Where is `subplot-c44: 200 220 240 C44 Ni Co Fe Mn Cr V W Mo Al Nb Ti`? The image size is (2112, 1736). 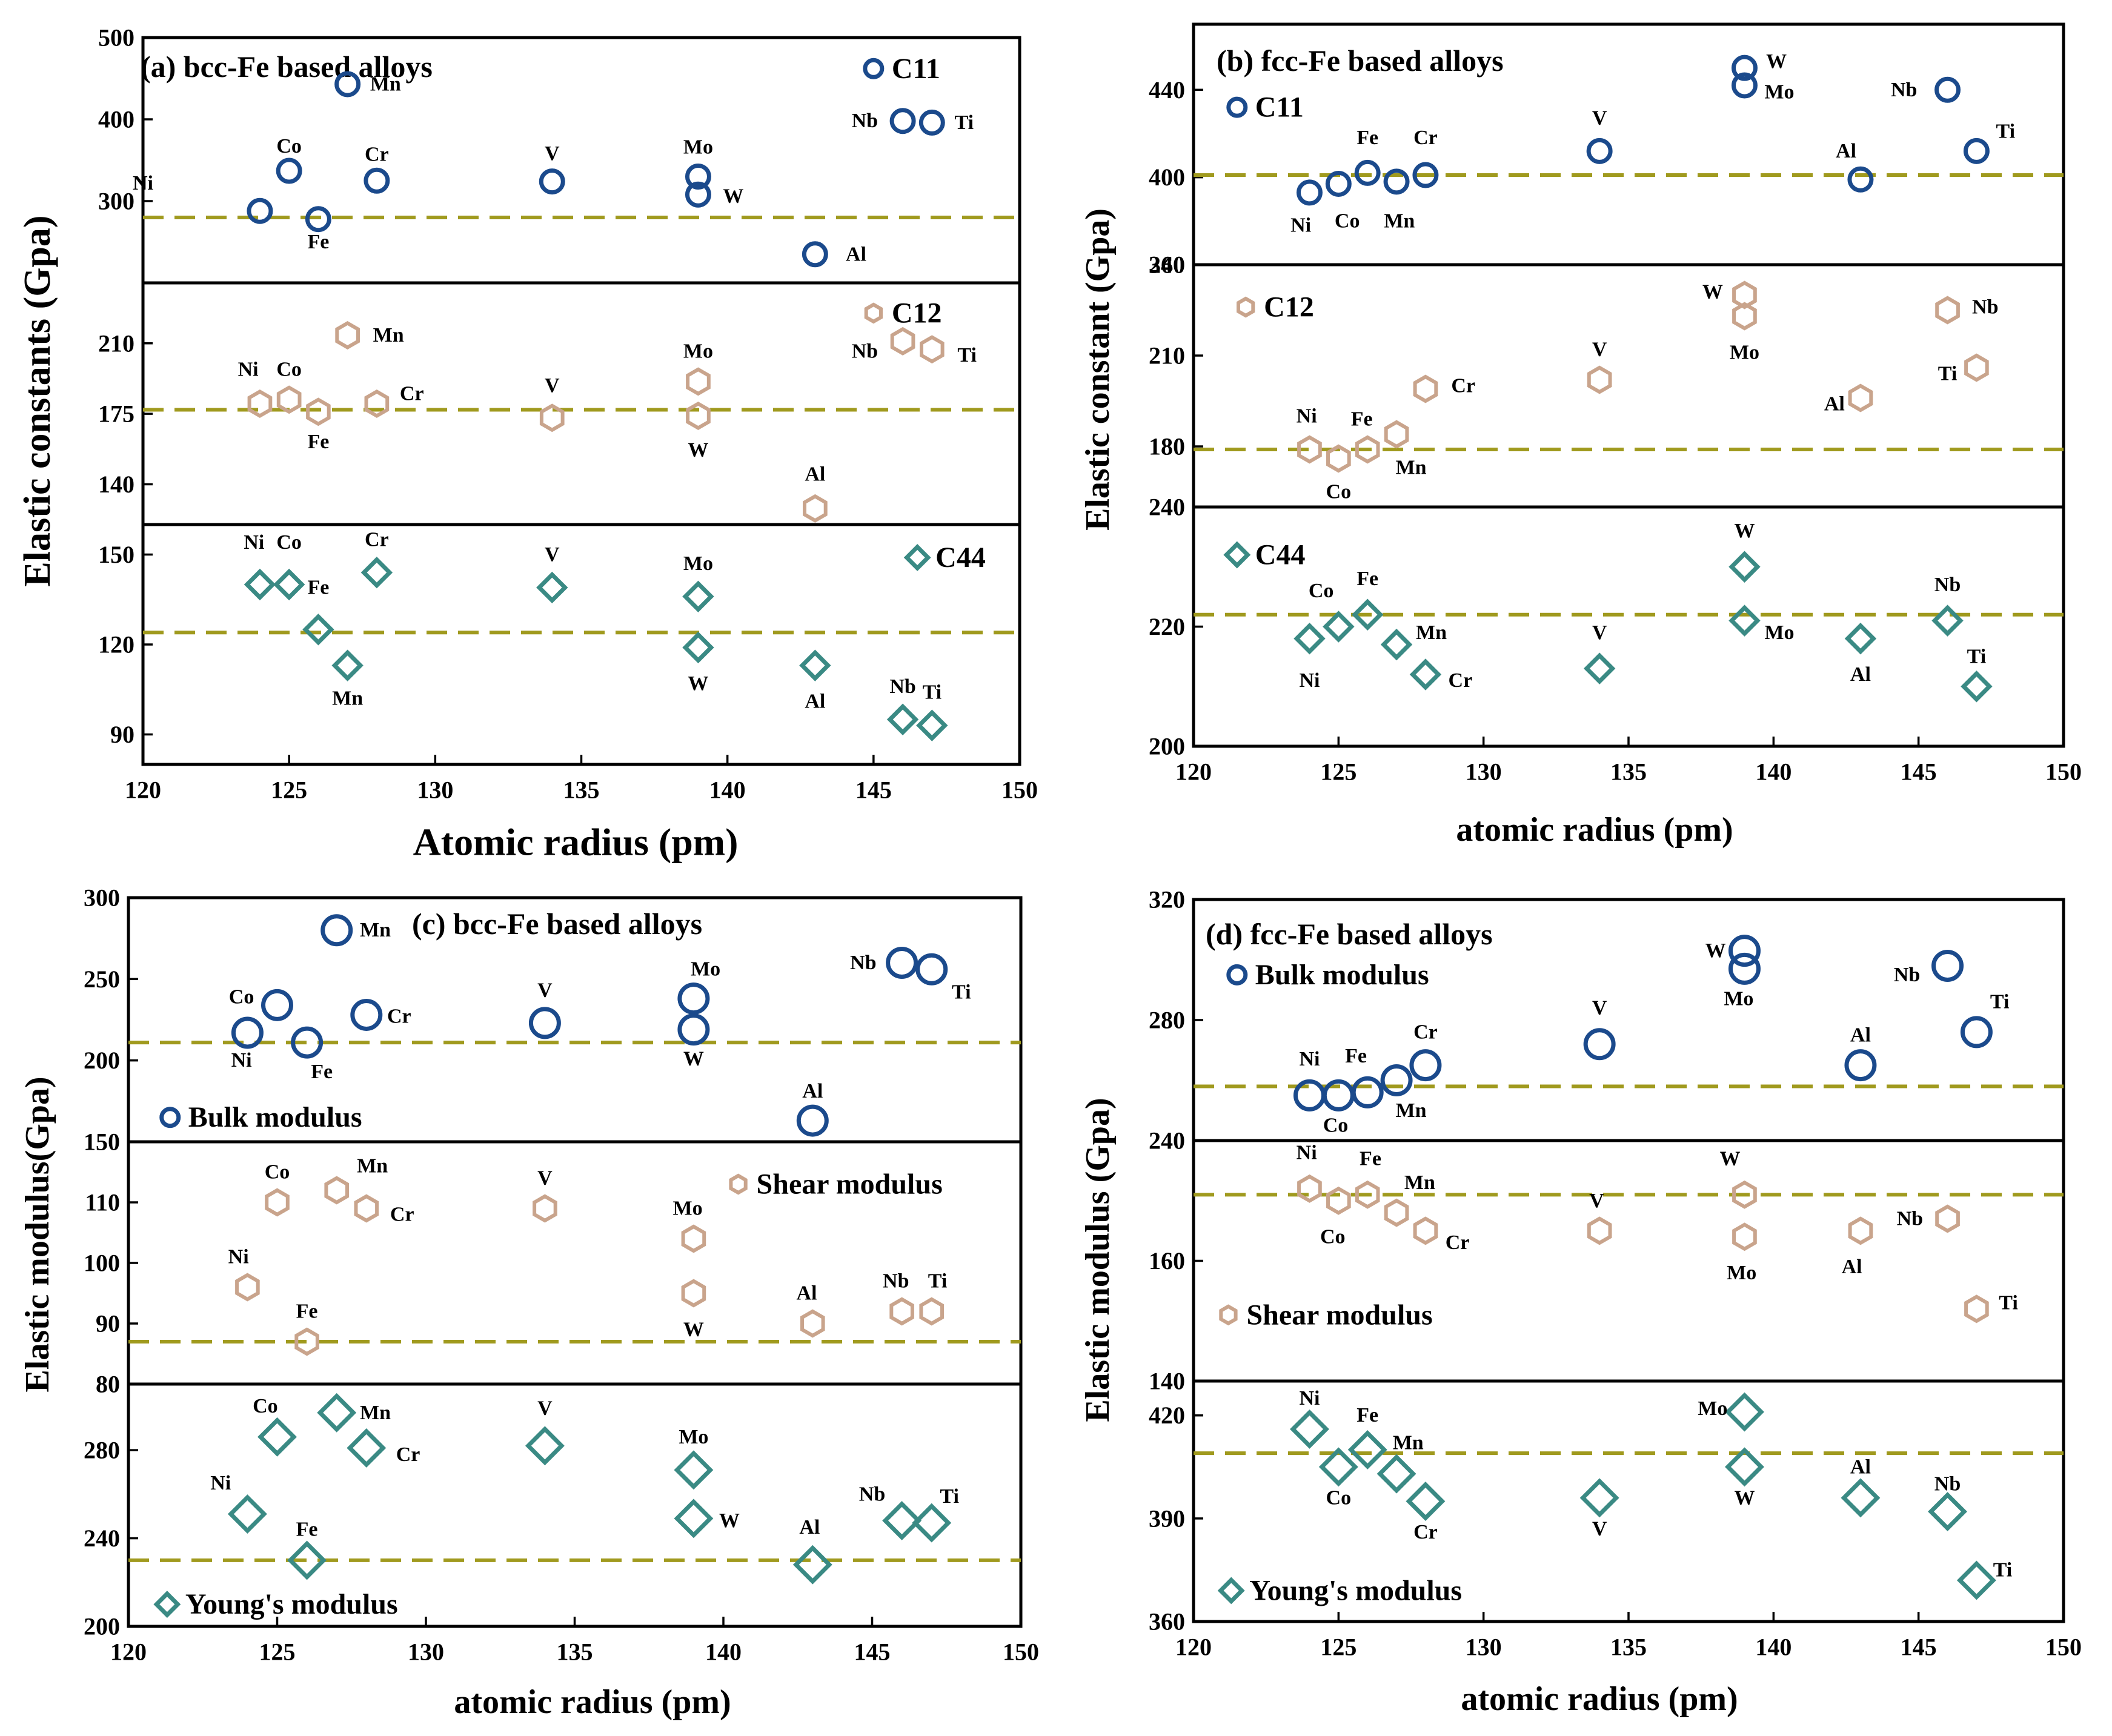
subplot-c44: 200 220 240 C44 Ni Co Fe Mn Cr V W Mo Al Nb Ti is located at coordinates (1606, 627).